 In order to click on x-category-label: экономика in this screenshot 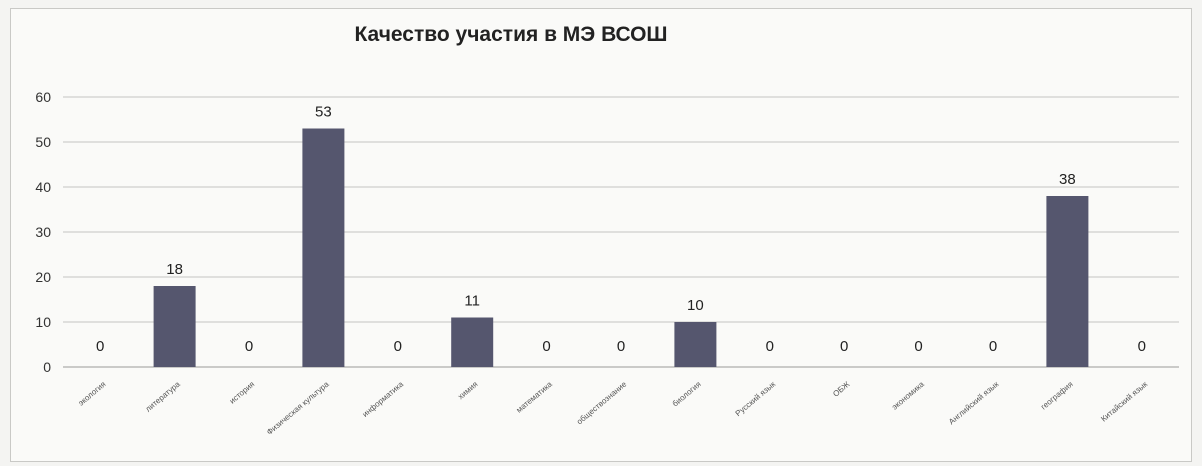, I will do `click(908, 395)`.